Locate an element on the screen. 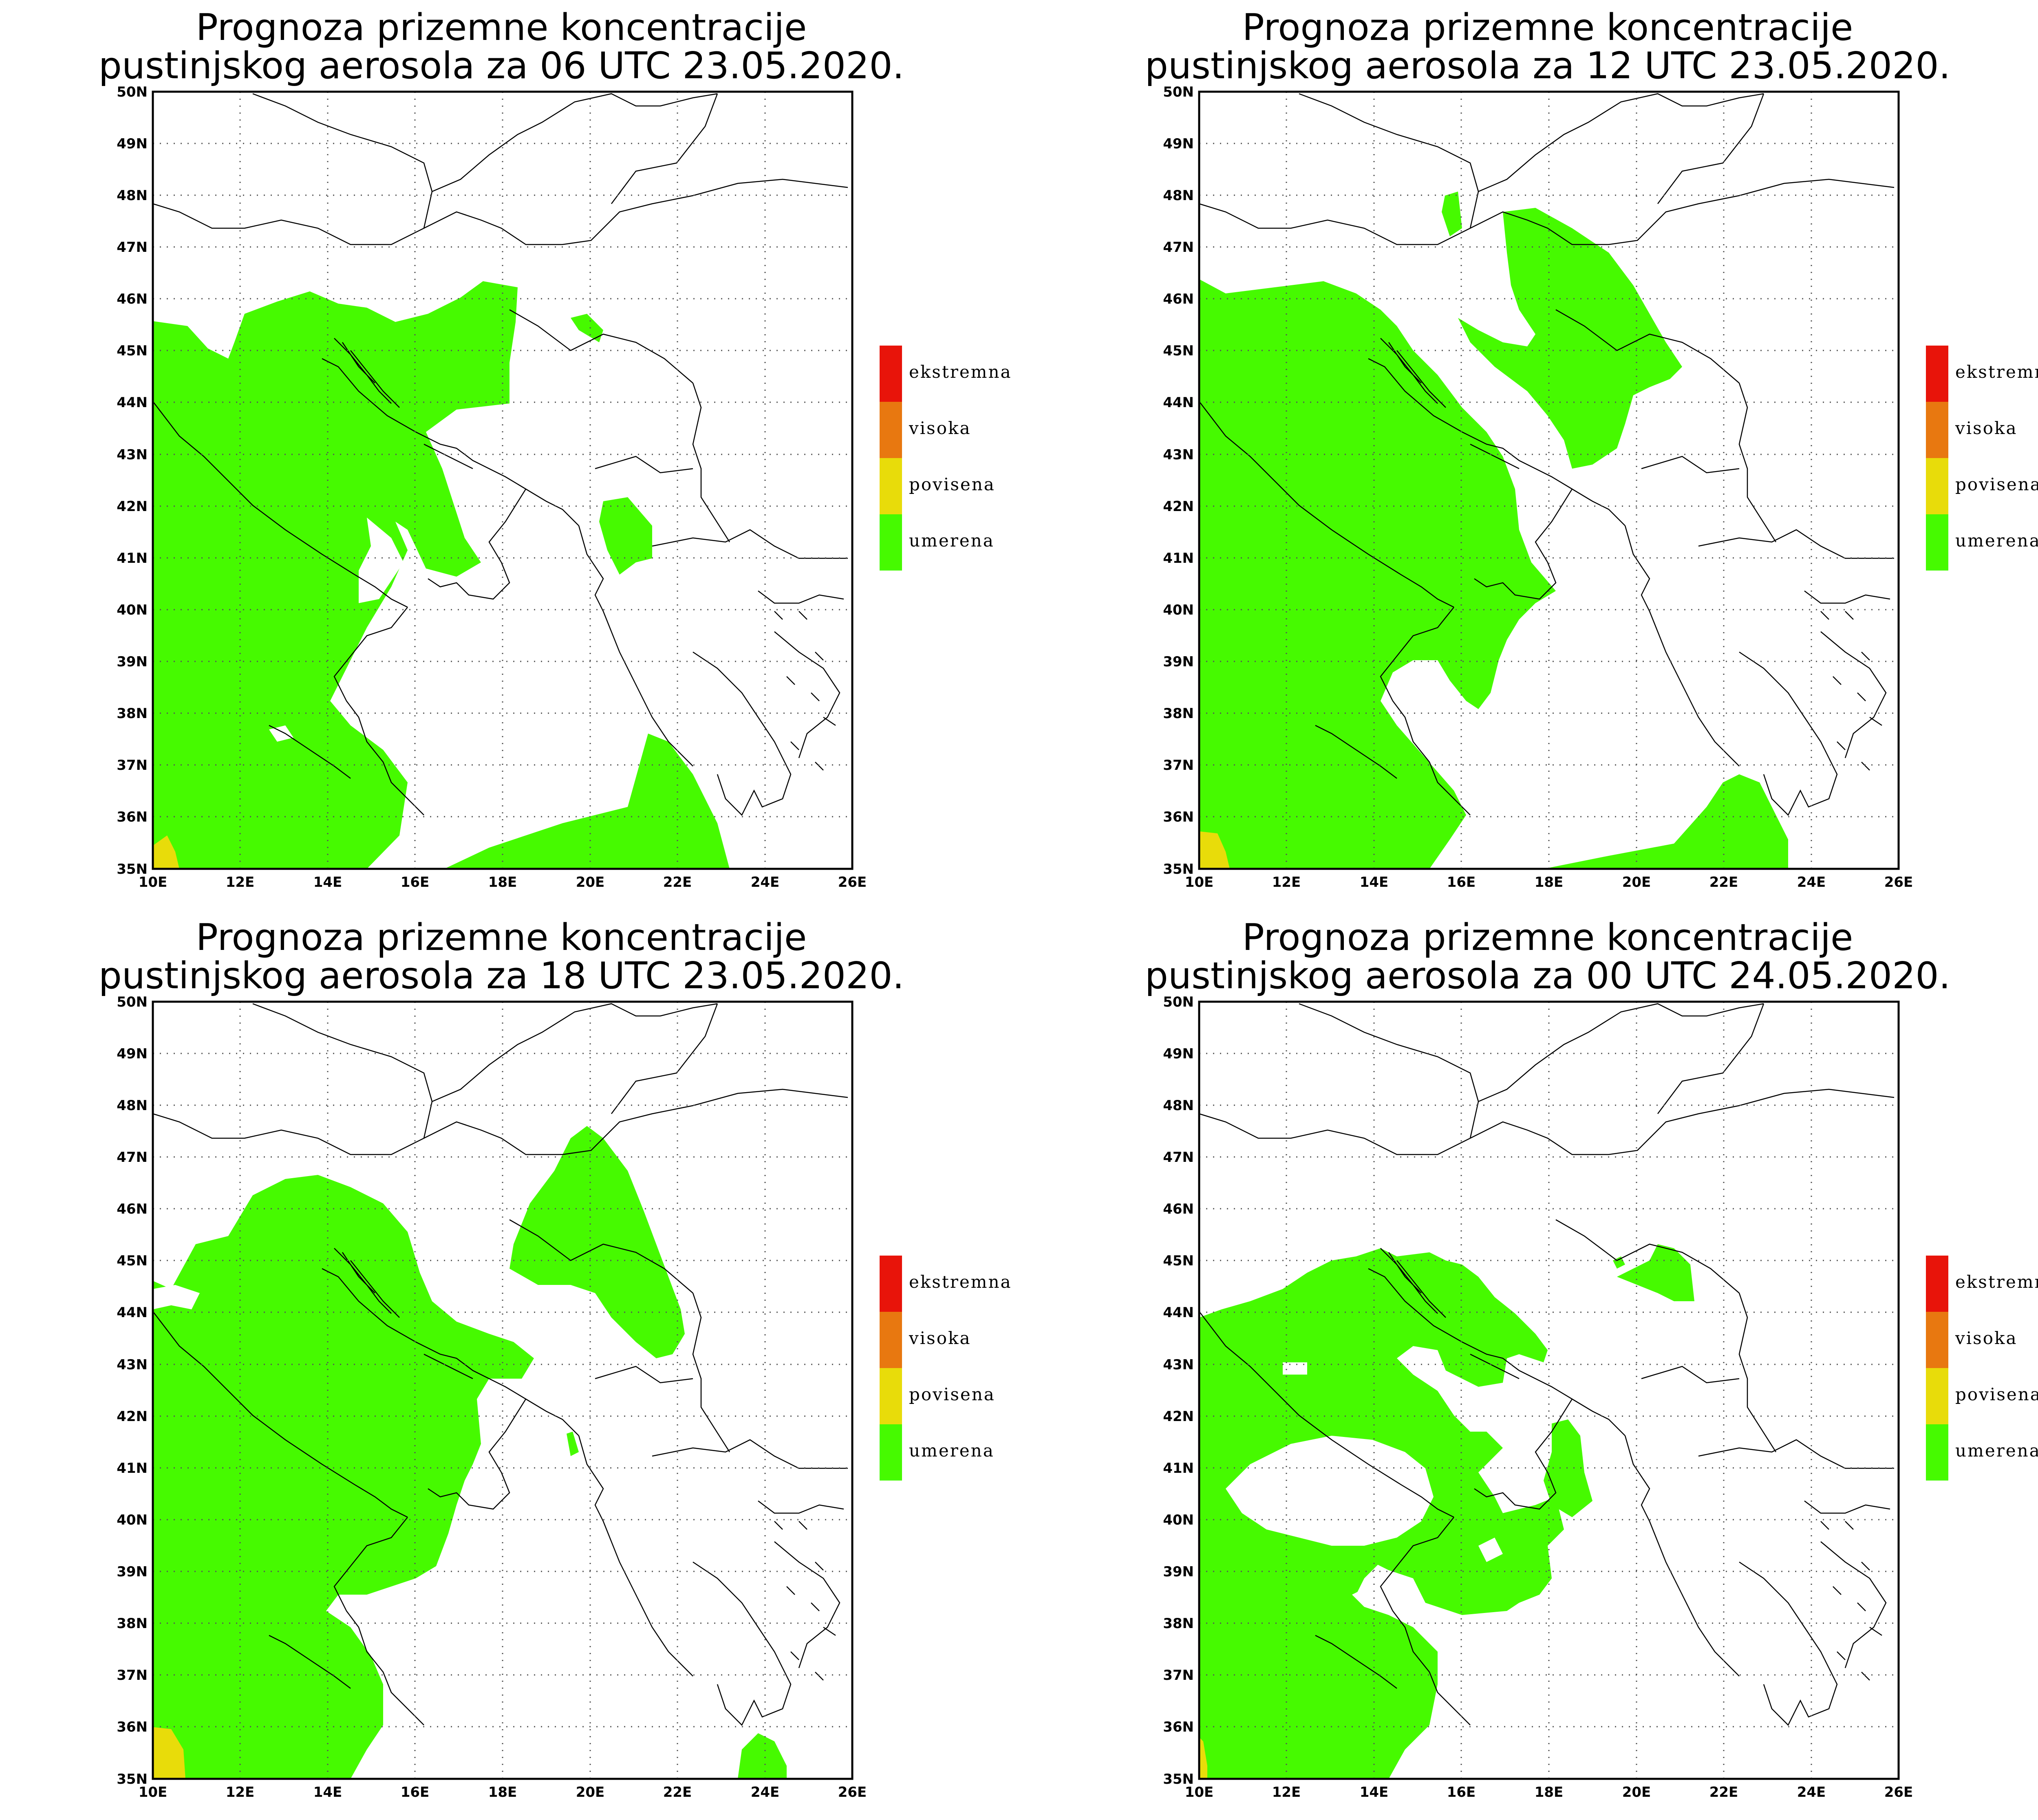  legend-swatch-ekstremna is located at coordinates (1937, 374).